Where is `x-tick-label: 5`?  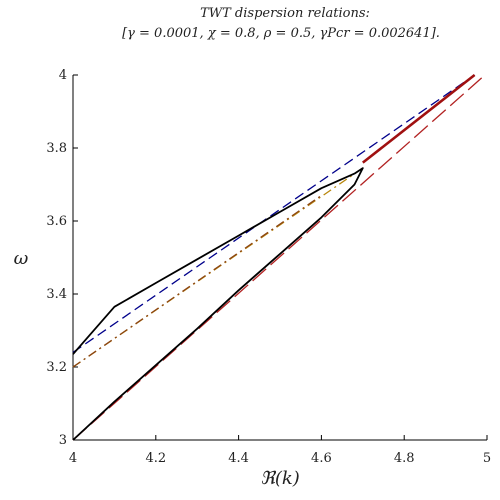
x-tick-label: 5 is located at coordinates (487, 458).